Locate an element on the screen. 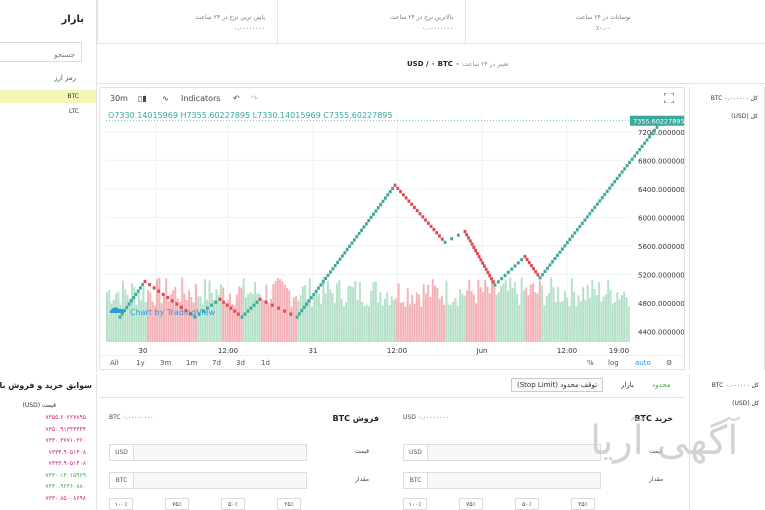  sell-amount-field: BTC is located at coordinates (208, 480).